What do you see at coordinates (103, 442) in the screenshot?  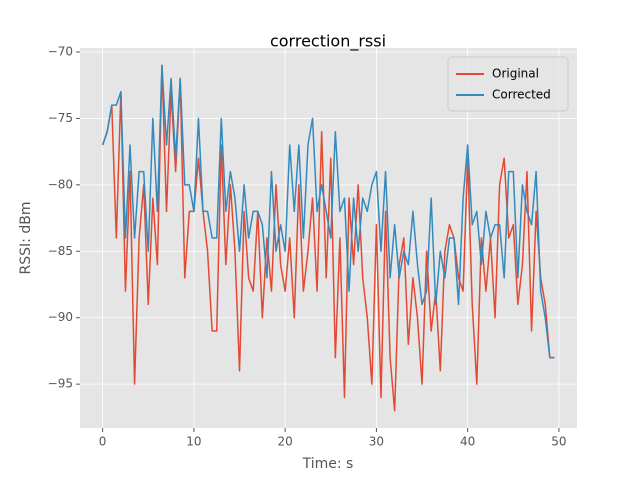 I see `x-tick-label: 0` at bounding box center [103, 442].